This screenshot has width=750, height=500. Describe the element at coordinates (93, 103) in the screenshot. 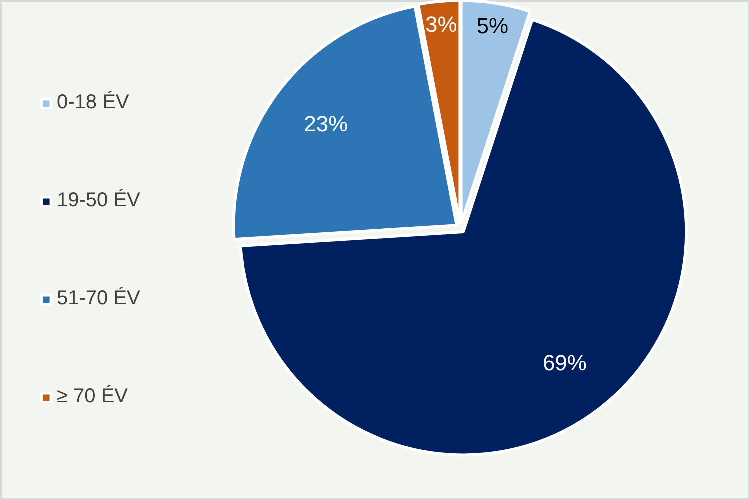

I see `legend-label: 0-18 ÉV` at that location.